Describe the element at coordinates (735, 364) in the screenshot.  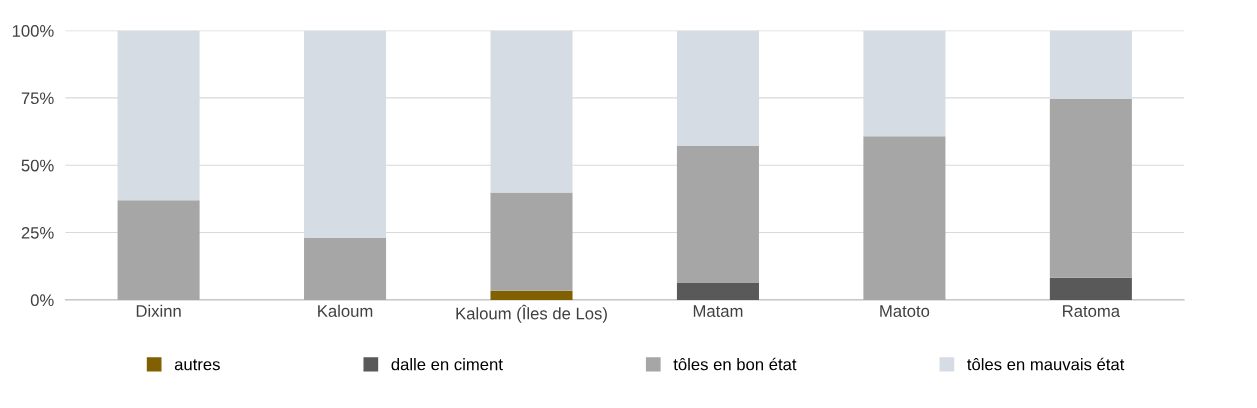
I see `legend-label: tôles en bon état` at that location.